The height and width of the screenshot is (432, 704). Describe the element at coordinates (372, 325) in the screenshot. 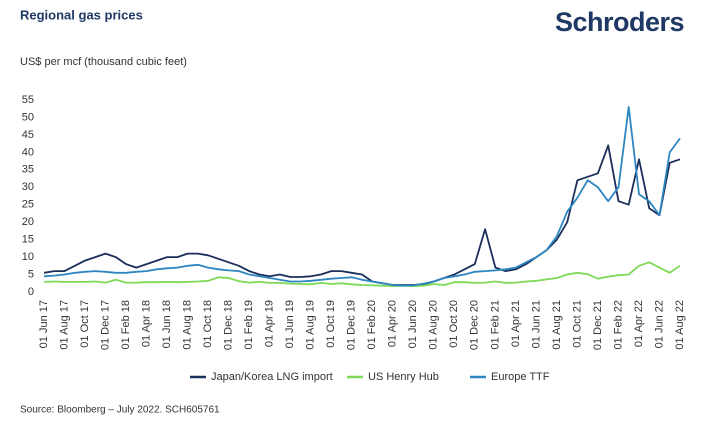

I see `x-tick-label: 01 Feb 20` at that location.